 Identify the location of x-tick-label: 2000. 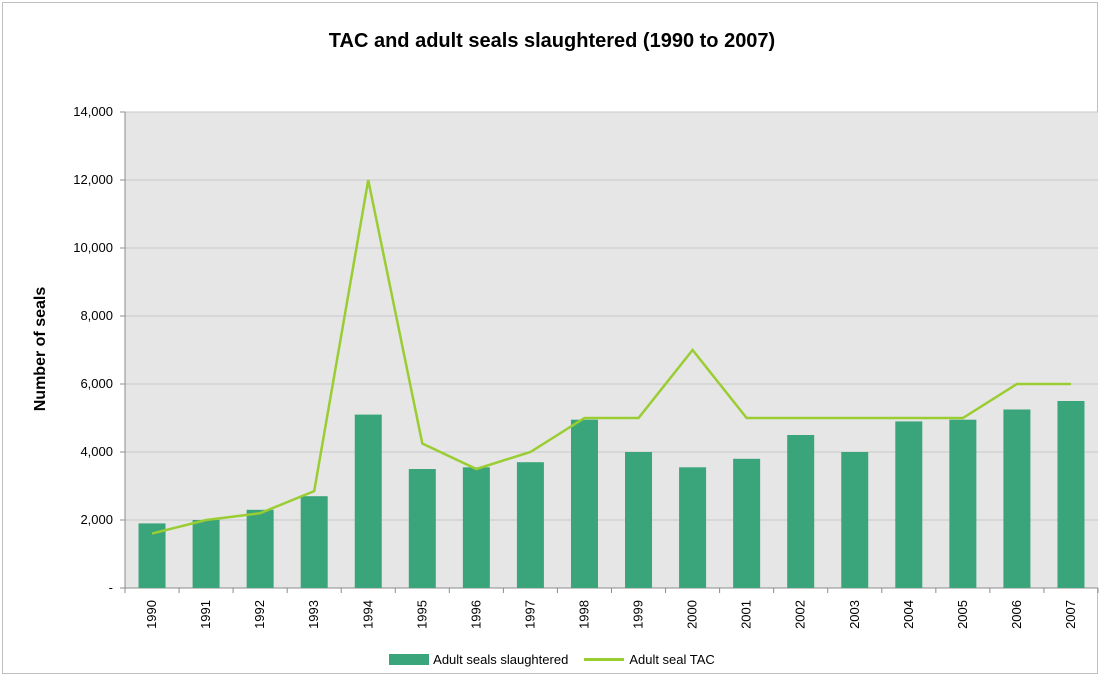
(692, 614).